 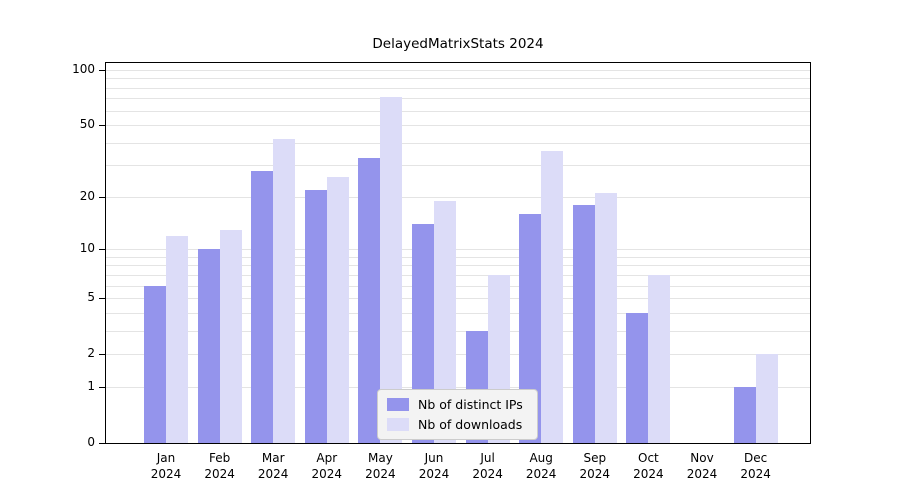 What do you see at coordinates (659, 359) in the screenshot?
I see `bar-downloads-oct` at bounding box center [659, 359].